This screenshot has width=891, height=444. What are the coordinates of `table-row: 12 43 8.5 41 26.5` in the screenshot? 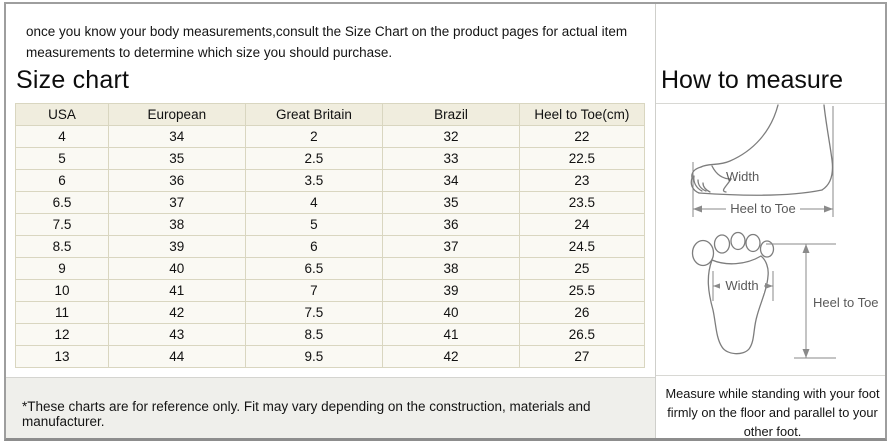 It's located at (330, 334).